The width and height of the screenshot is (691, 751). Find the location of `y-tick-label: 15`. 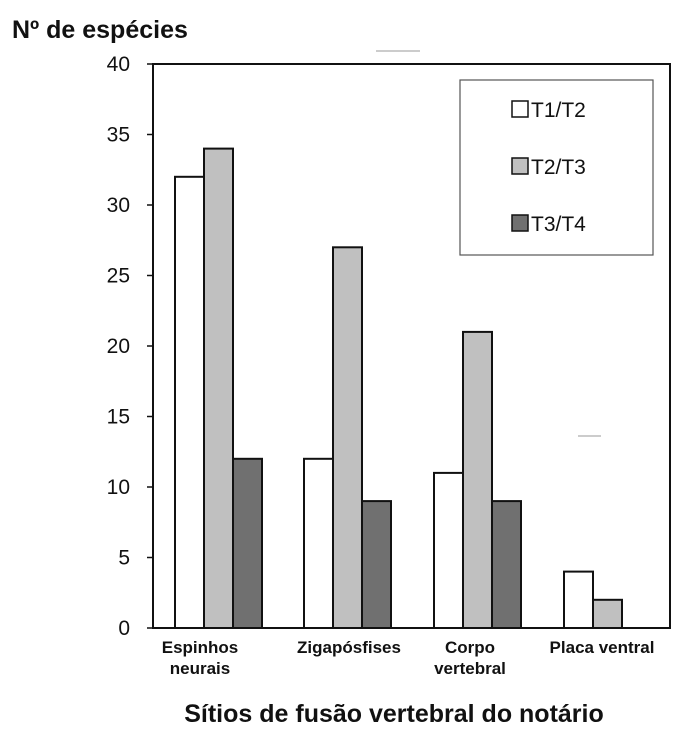

y-tick-label: 15 is located at coordinates (118, 417).